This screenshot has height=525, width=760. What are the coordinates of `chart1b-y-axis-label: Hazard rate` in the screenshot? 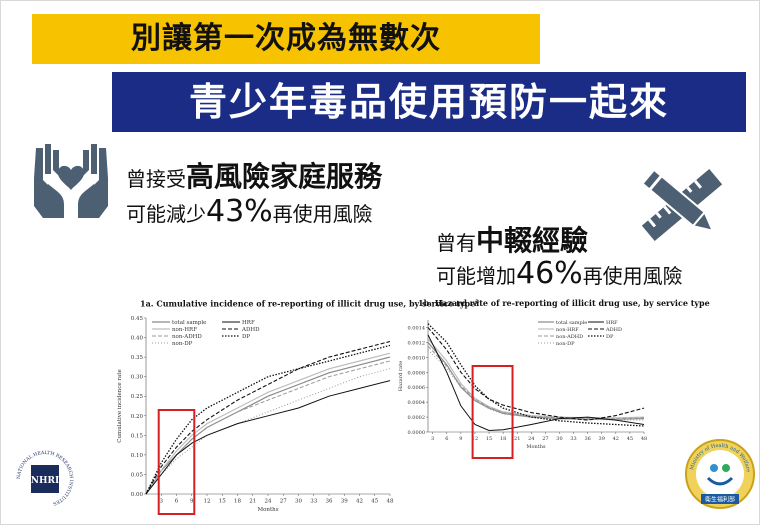 It's located at (401, 376).